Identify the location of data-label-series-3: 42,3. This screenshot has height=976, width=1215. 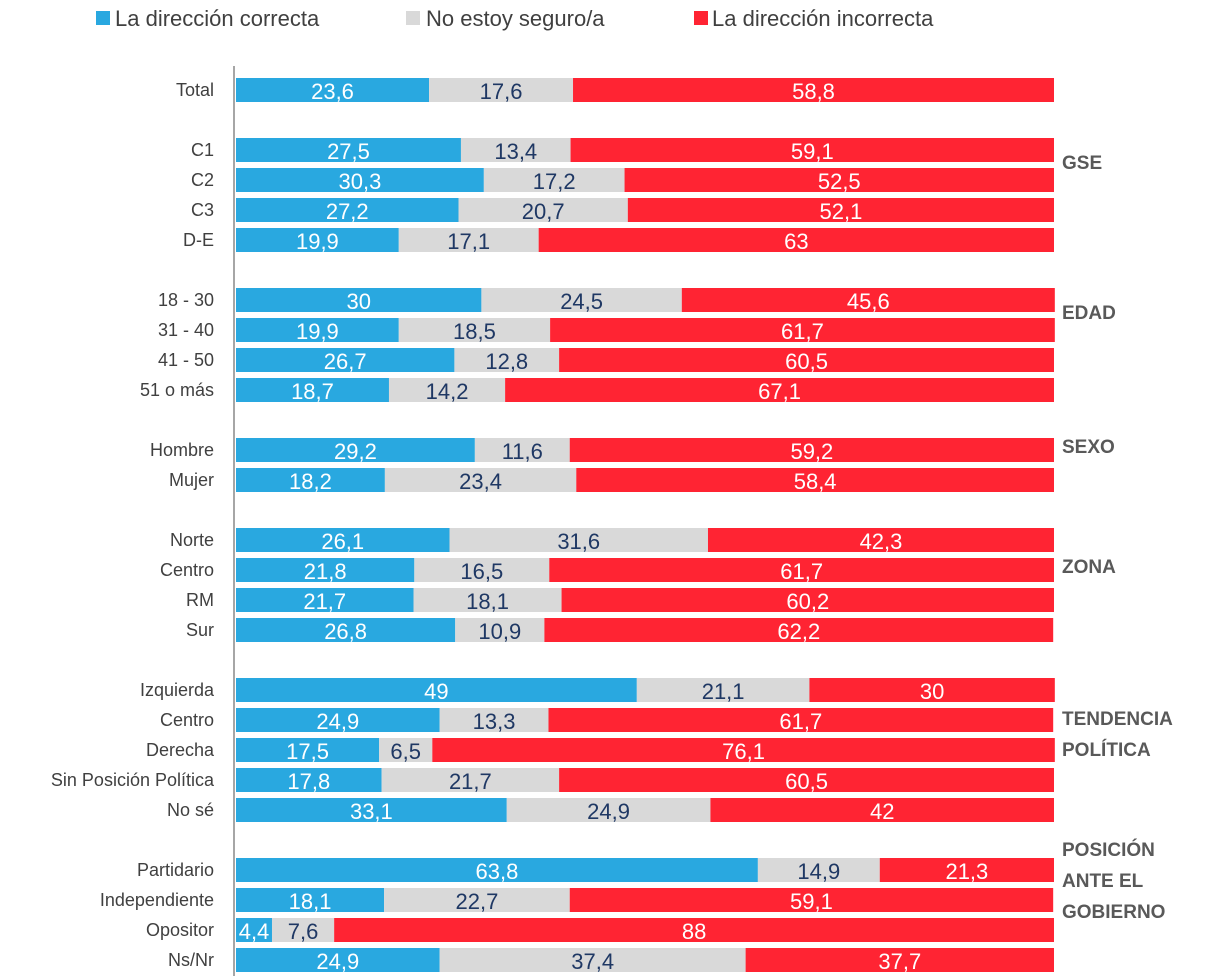
(881, 541).